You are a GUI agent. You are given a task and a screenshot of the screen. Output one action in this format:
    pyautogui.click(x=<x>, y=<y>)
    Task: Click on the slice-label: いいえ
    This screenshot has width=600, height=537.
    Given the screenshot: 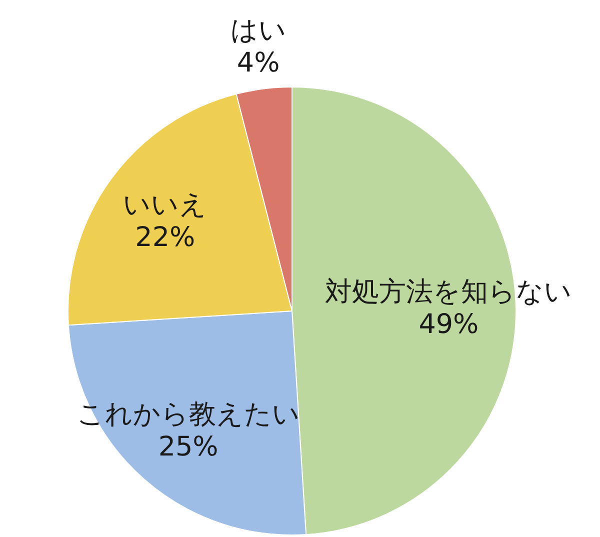 What is the action you would take?
    pyautogui.click(x=165, y=204)
    